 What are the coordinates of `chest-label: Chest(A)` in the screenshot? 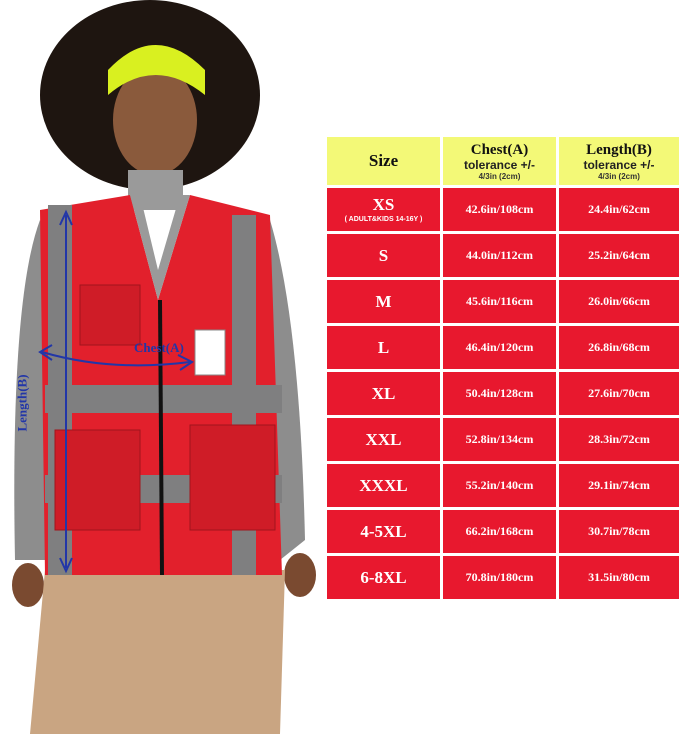 It's located at (159, 347).